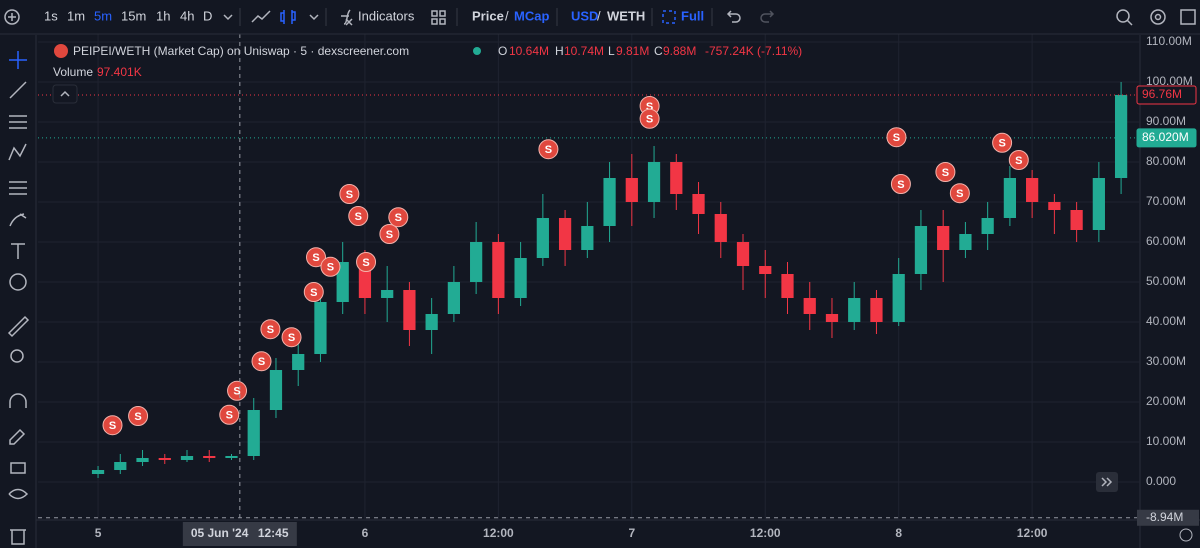 The height and width of the screenshot is (548, 1200). I want to click on price-toggle-option: MCap, so click(531, 15).